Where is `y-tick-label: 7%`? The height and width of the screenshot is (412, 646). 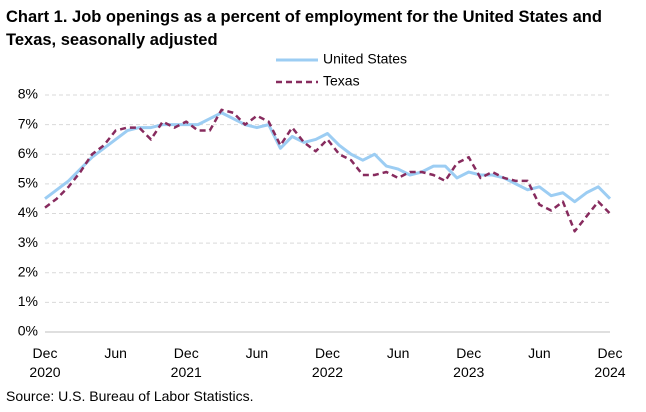
y-tick-label: 7% is located at coordinates (28, 123).